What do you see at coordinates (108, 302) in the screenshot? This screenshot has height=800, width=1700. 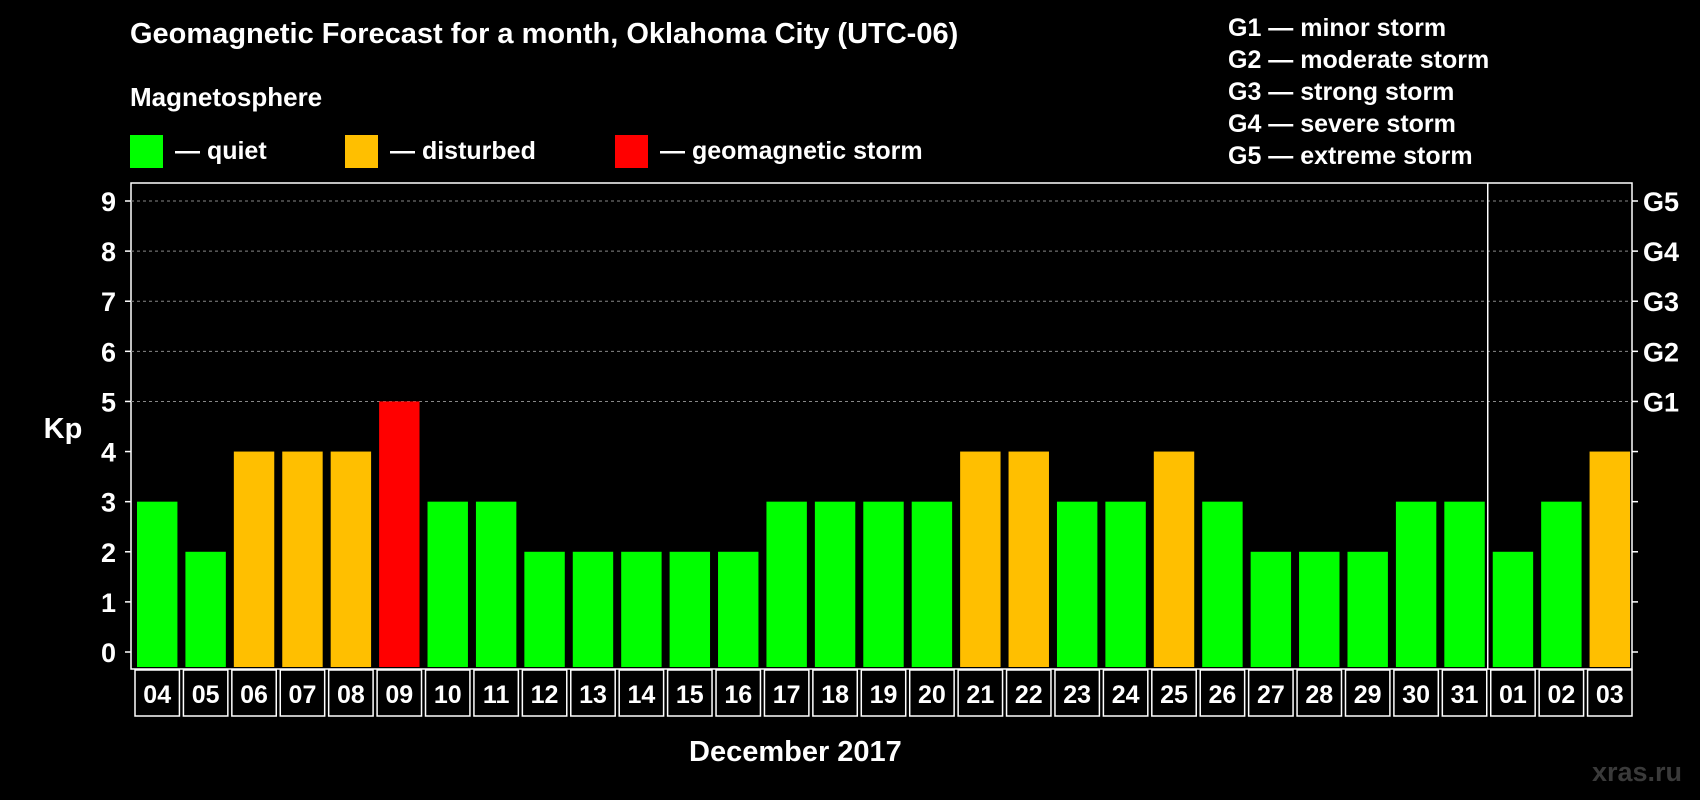 I see `y-tick-label: 7` at bounding box center [108, 302].